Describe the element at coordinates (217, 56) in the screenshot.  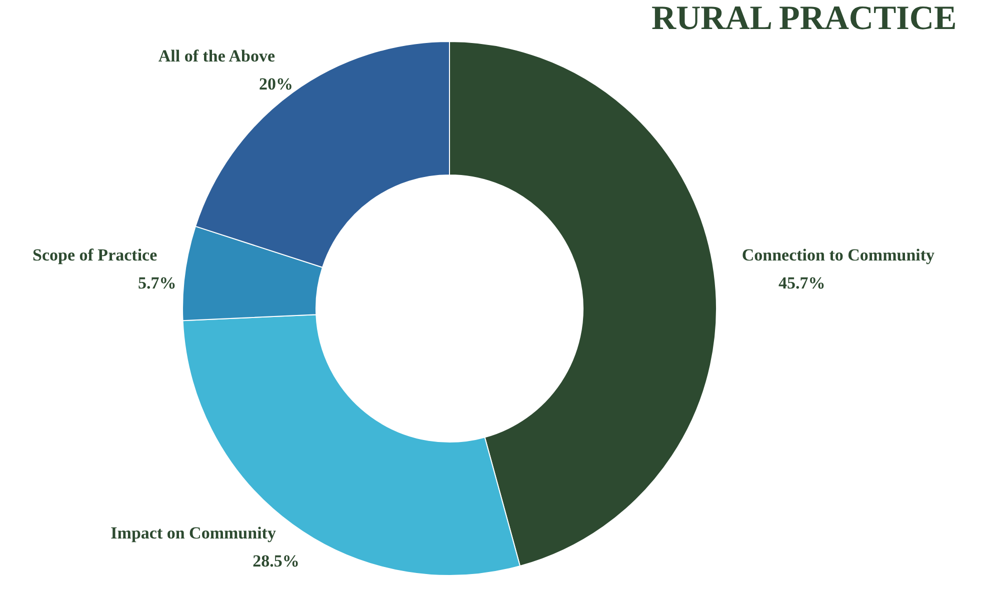
I see `slice-label: All of the Above` at that location.